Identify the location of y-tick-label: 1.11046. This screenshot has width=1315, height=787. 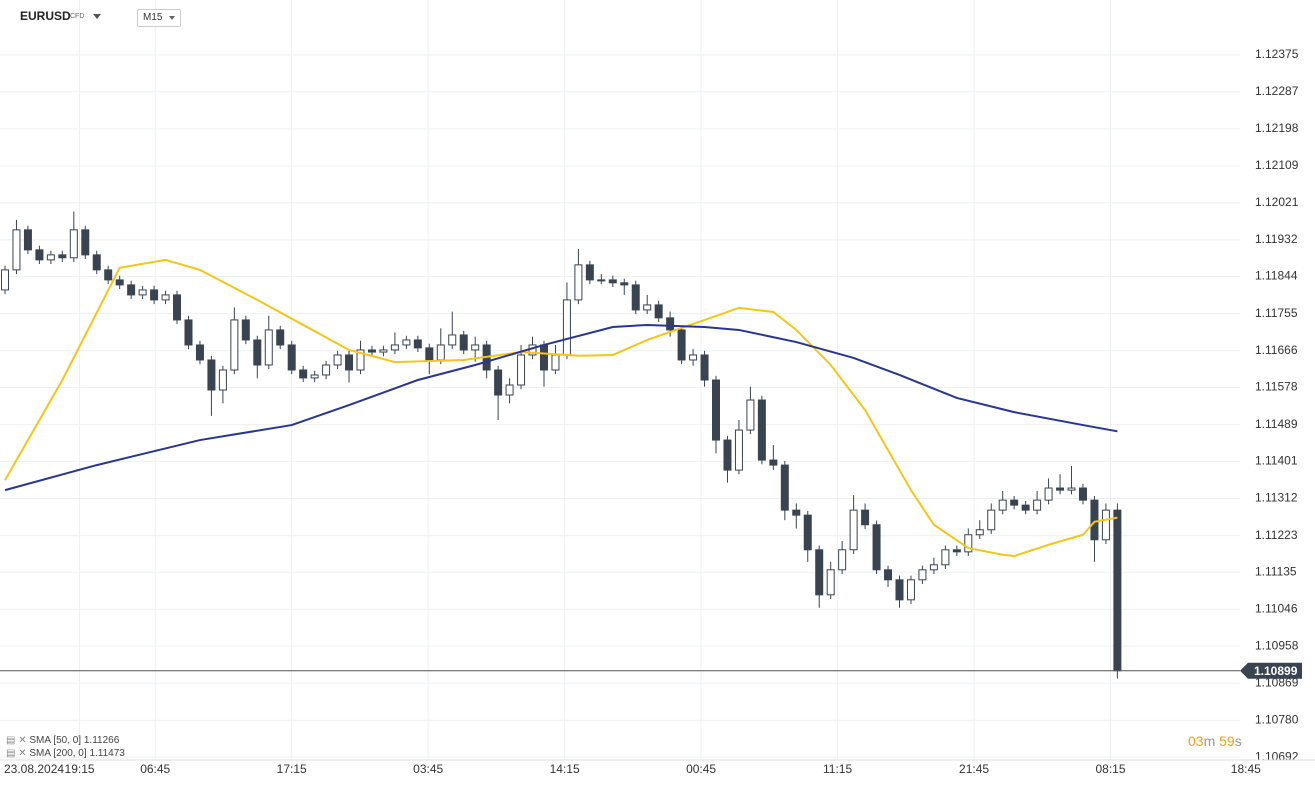
(1276, 609).